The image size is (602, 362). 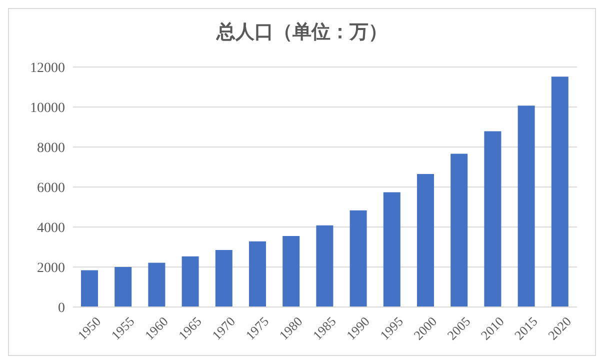 What do you see at coordinates (51, 268) in the screenshot?
I see `y-tick-label: 2000` at bounding box center [51, 268].